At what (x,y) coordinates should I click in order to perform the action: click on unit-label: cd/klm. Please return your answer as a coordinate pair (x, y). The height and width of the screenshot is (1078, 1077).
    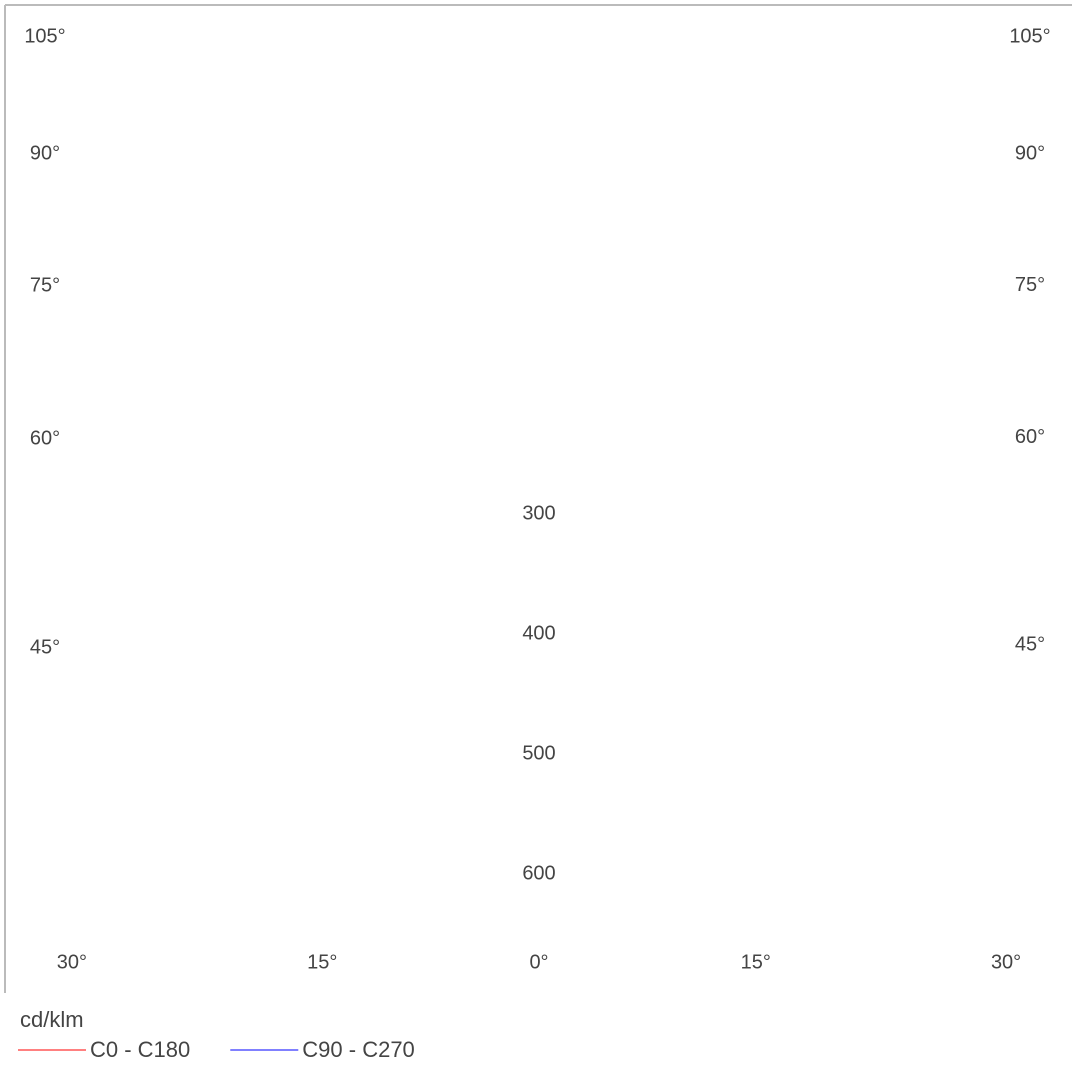
    Looking at the image, I should click on (52, 1019).